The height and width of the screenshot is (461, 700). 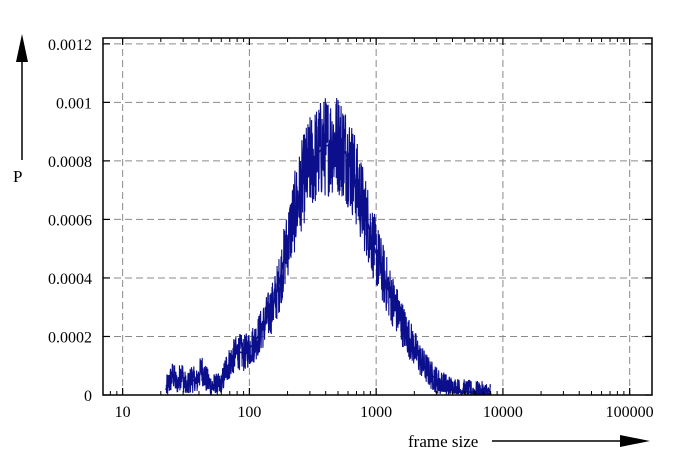 I want to click on y-axis-label: P, so click(x=17, y=176).